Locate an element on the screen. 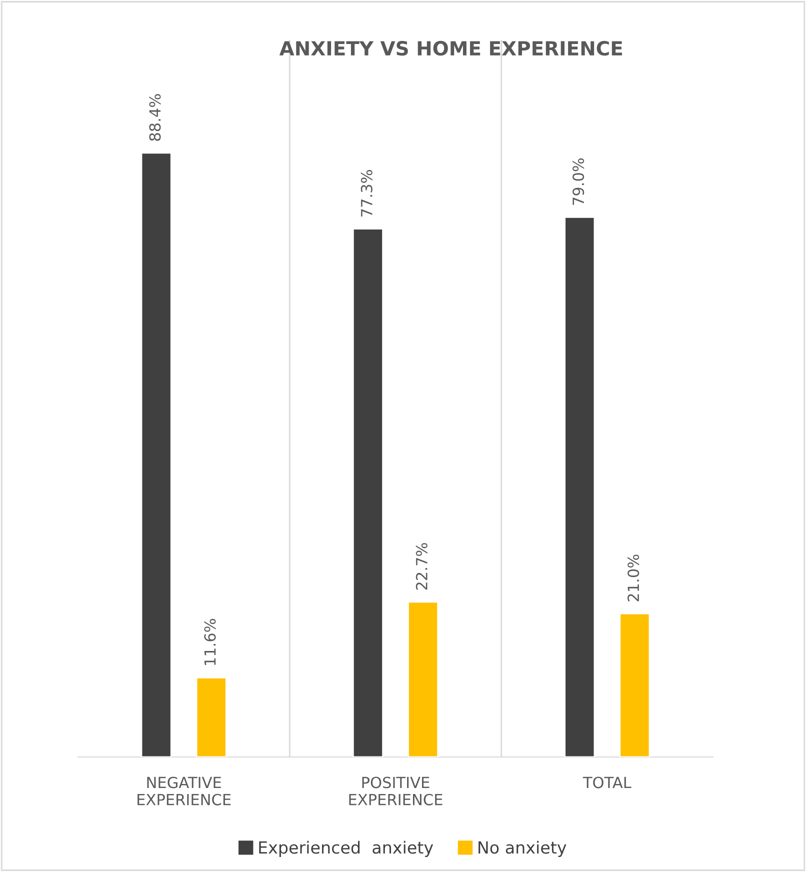 The width and height of the screenshot is (806, 872). data-label: 79.0% is located at coordinates (578, 181).